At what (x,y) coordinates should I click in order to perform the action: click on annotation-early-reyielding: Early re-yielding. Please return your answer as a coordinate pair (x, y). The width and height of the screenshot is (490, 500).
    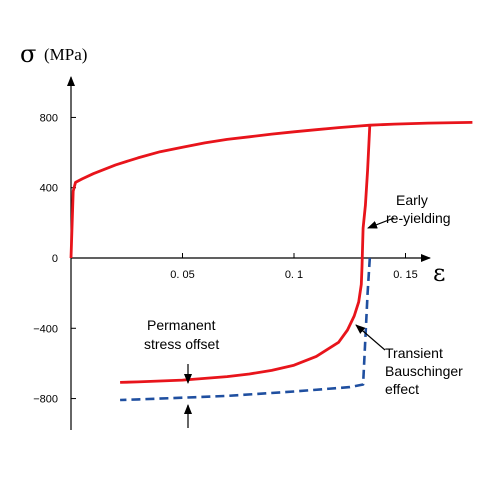
    Looking at the image, I should click on (409, 210).